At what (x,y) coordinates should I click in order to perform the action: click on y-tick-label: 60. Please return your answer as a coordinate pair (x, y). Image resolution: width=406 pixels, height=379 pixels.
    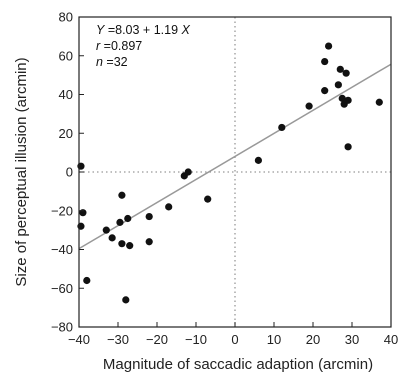
    Looking at the image, I should click on (66, 55).